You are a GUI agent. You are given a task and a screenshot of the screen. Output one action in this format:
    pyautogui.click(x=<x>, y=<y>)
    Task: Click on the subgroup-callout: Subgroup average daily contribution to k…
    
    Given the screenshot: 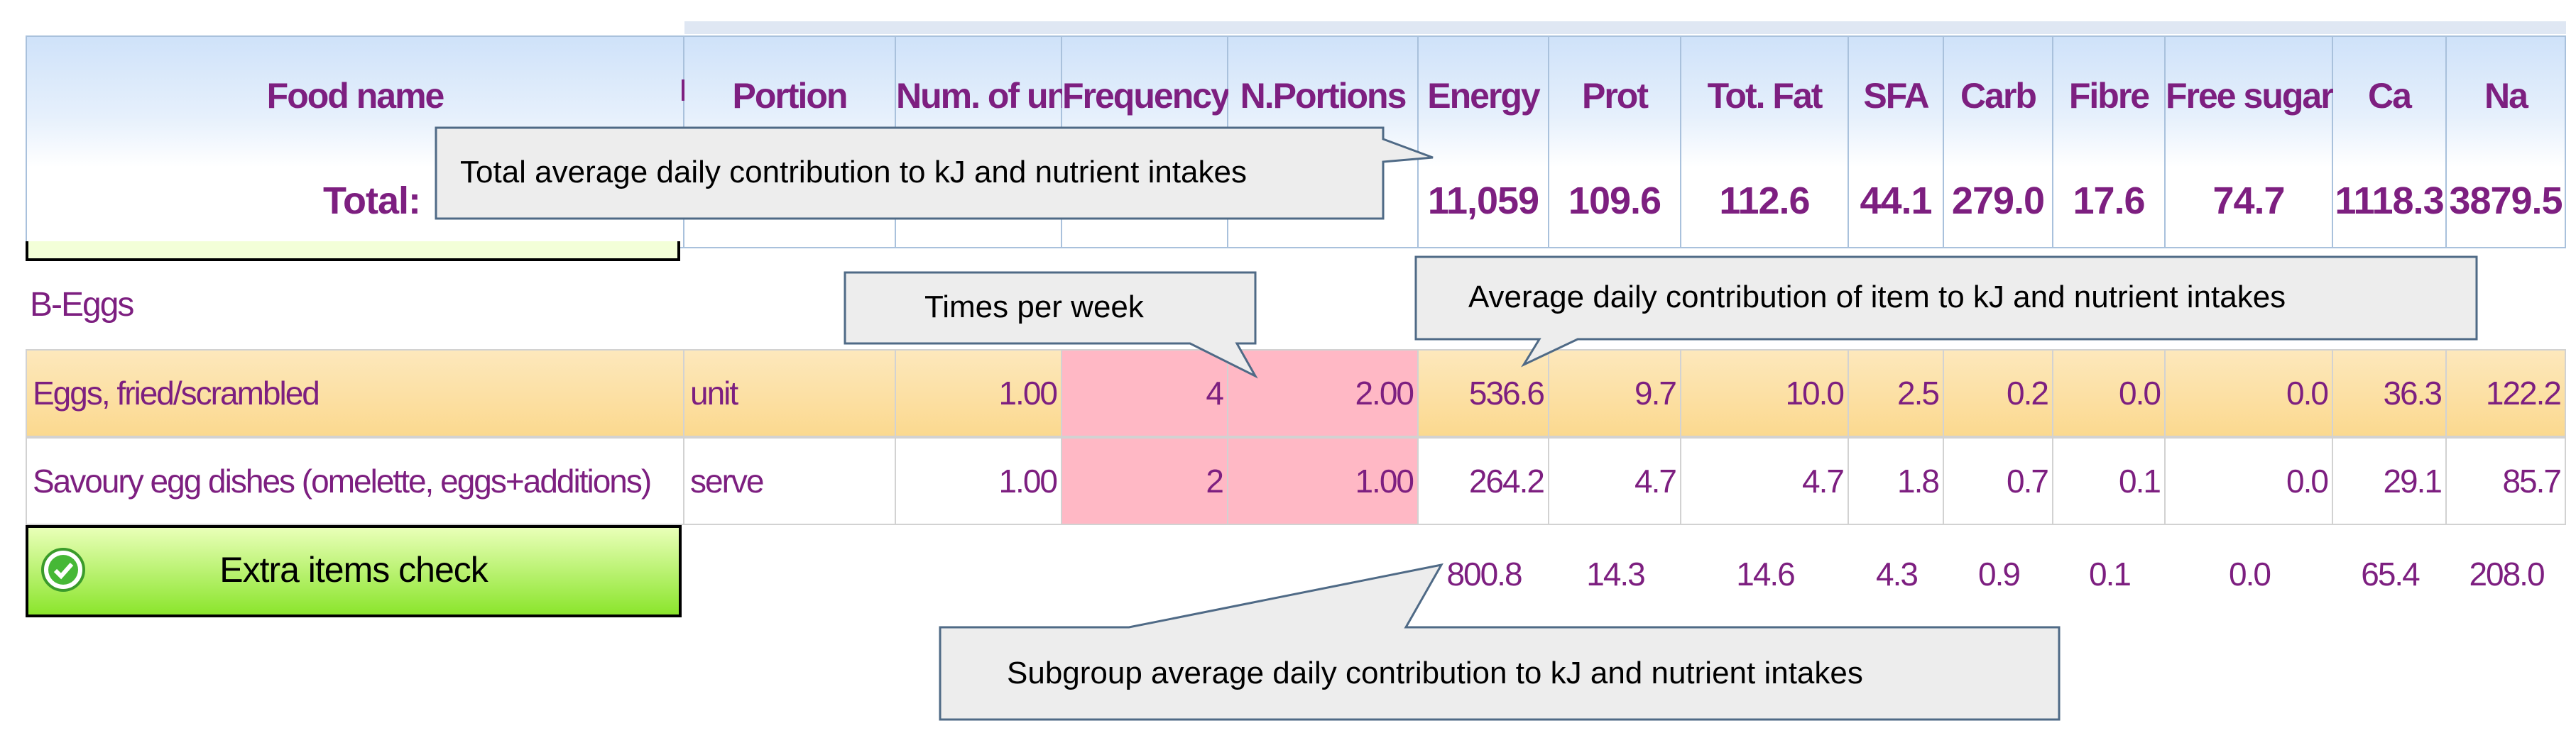 What is the action you would take?
    pyautogui.click(x=1435, y=673)
    